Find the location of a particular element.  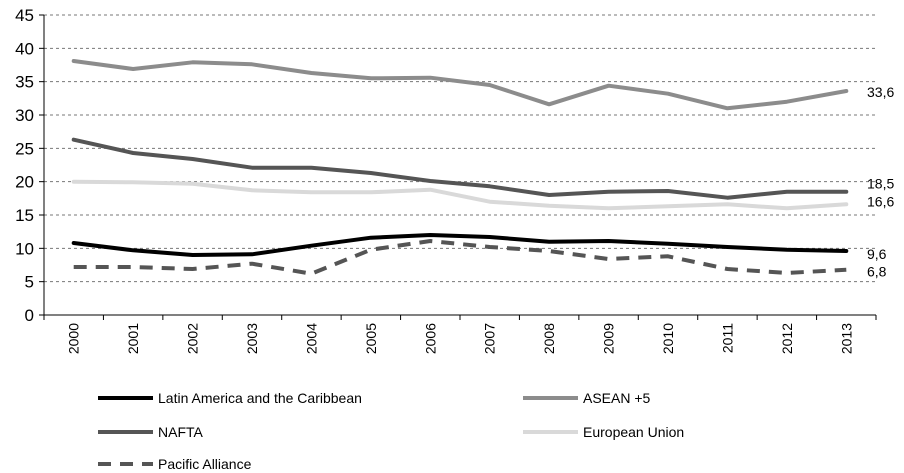

end-value-label: 33,6 is located at coordinates (880, 92).